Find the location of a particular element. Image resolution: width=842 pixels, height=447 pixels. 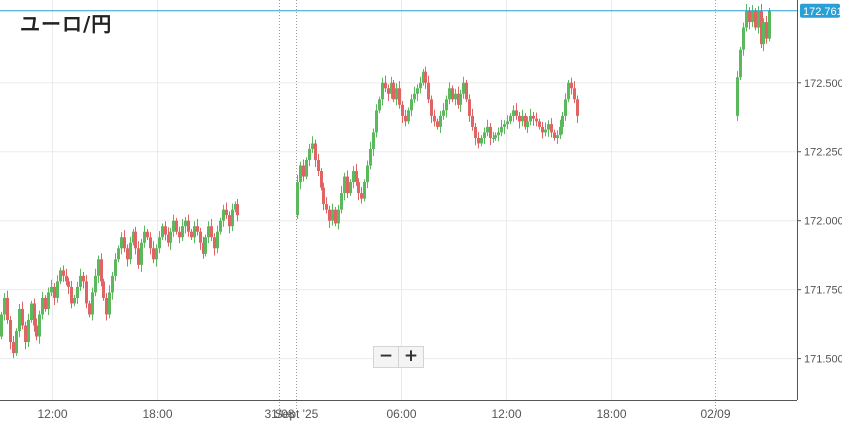

y-tick-label: 172.250 is located at coordinates (823, 153).